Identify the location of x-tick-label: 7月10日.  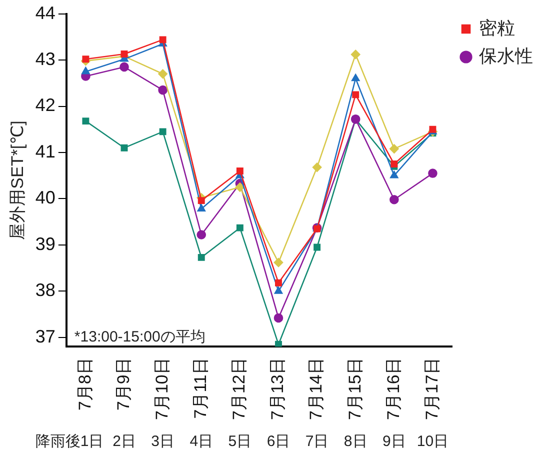
(162, 389).